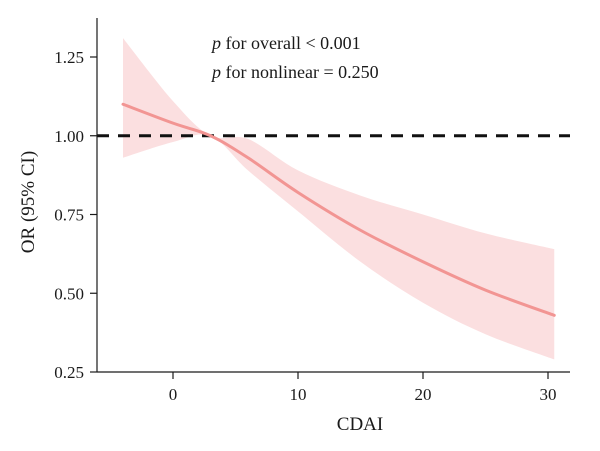  What do you see at coordinates (300, 72) in the screenshot?
I see `annotation-nonlinear-text: for nonlinear = 0.250` at bounding box center [300, 72].